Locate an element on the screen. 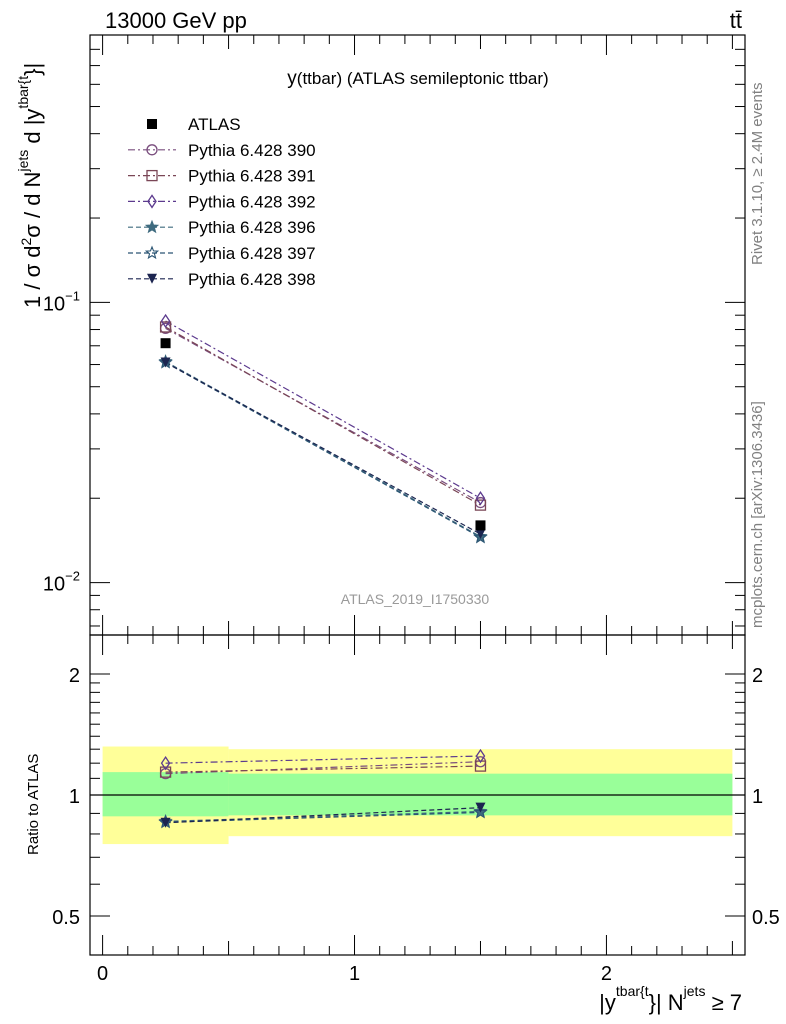 The image size is (786, 1024). ytick-exponent: −2 is located at coordinates (72, 576).